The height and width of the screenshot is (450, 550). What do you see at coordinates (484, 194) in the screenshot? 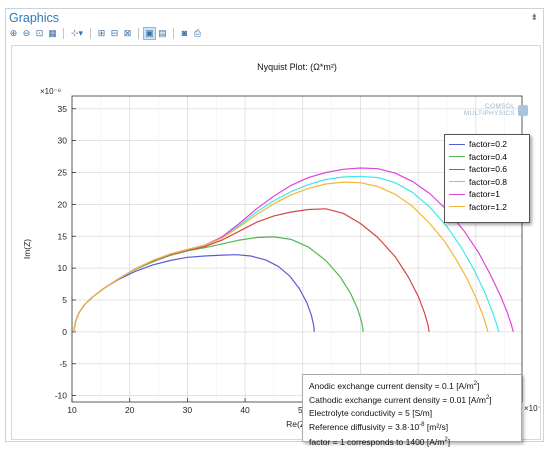
I see `legend-label: factor=1` at bounding box center [484, 194].